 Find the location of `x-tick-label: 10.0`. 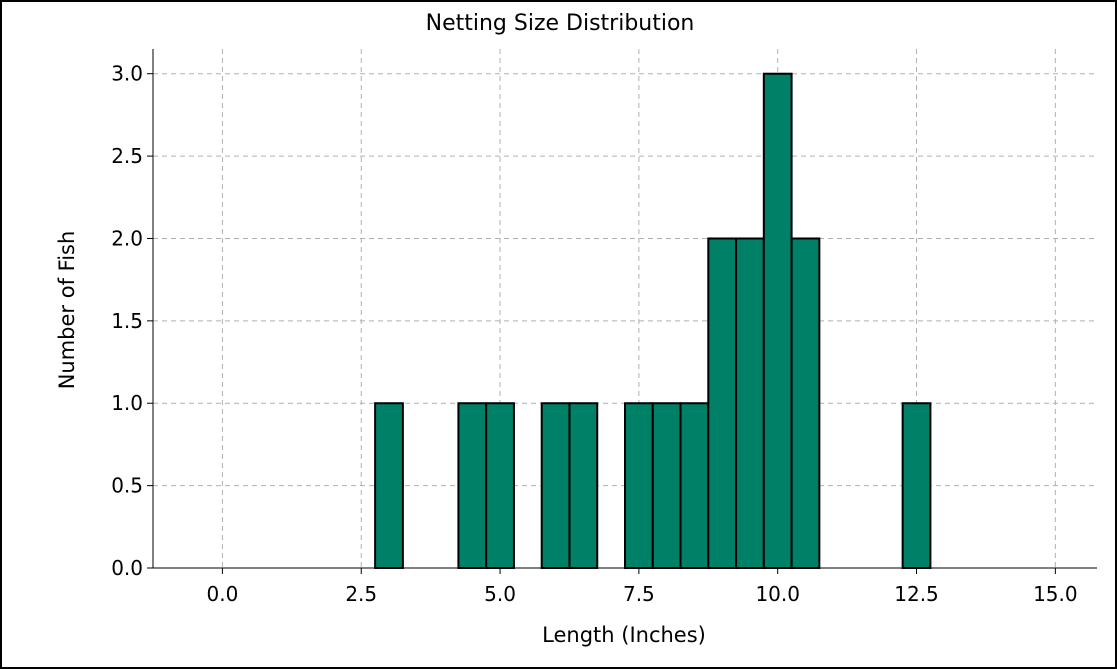

x-tick-label: 10.0 is located at coordinates (777, 594).